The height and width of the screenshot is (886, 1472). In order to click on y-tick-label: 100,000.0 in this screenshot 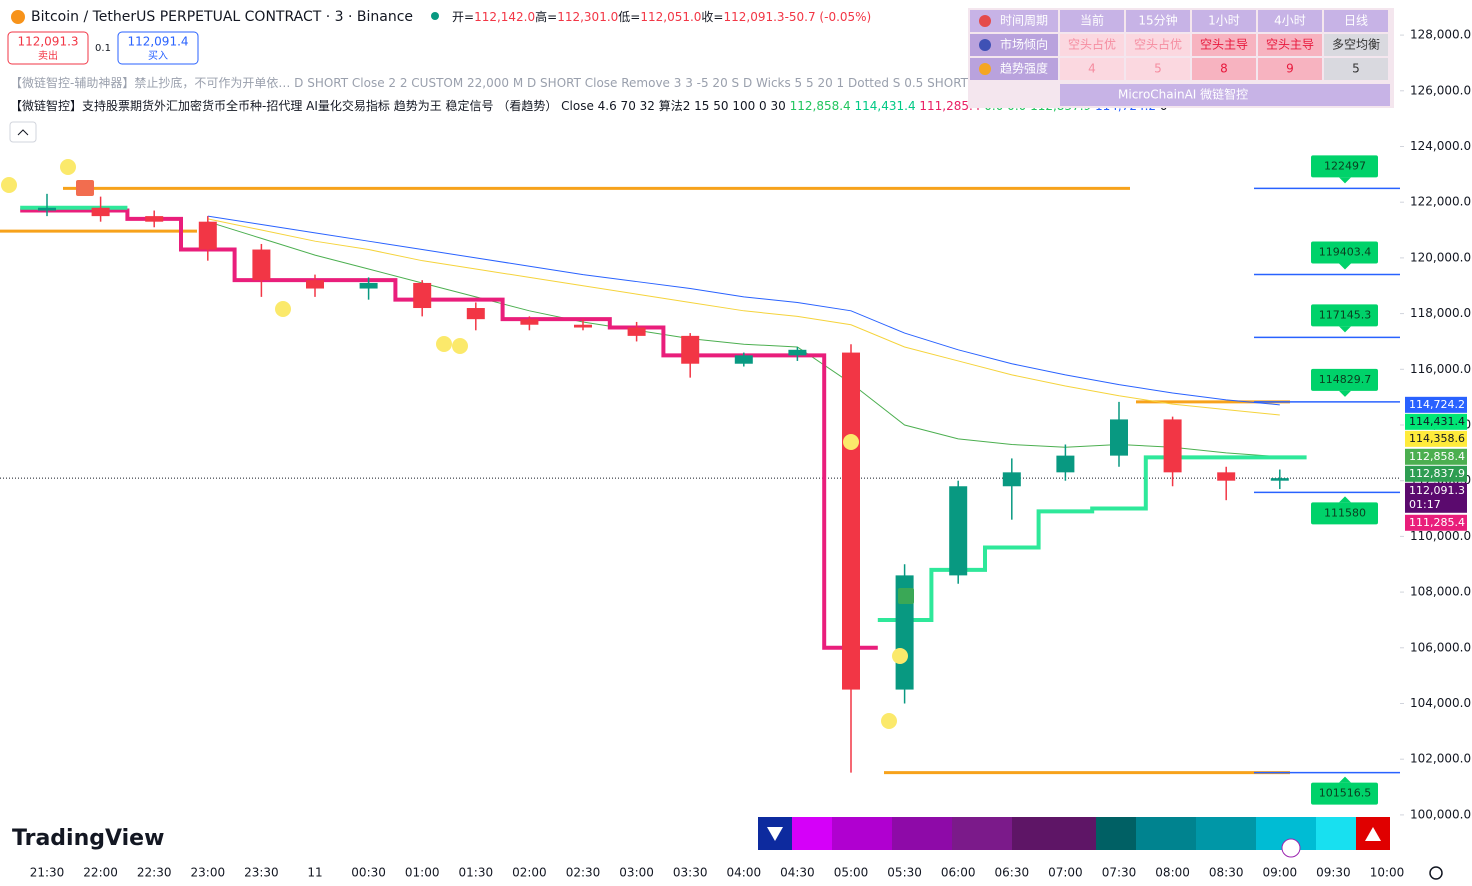, I will do `click(1440, 814)`.